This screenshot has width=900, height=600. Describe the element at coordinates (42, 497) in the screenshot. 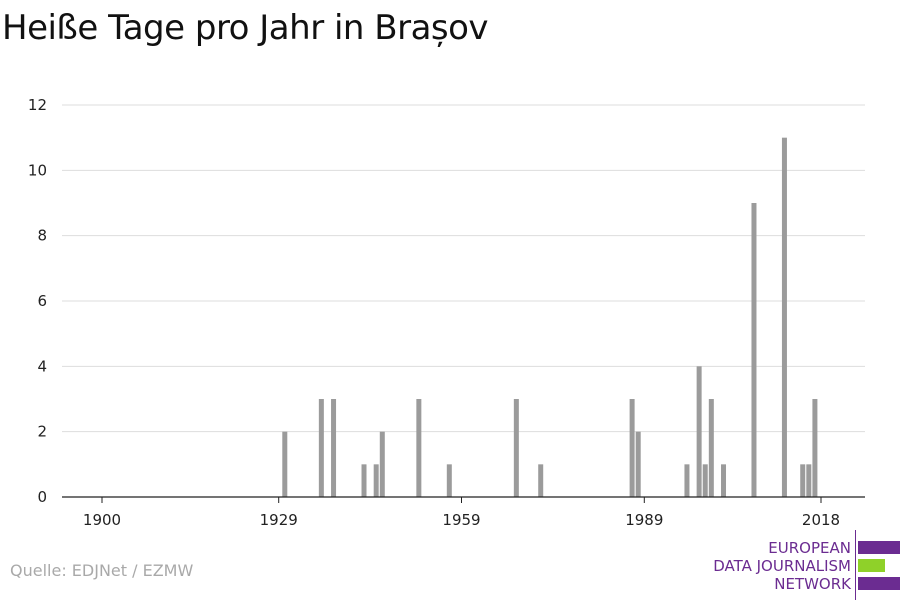

I see `y-tick-label: 0` at that location.